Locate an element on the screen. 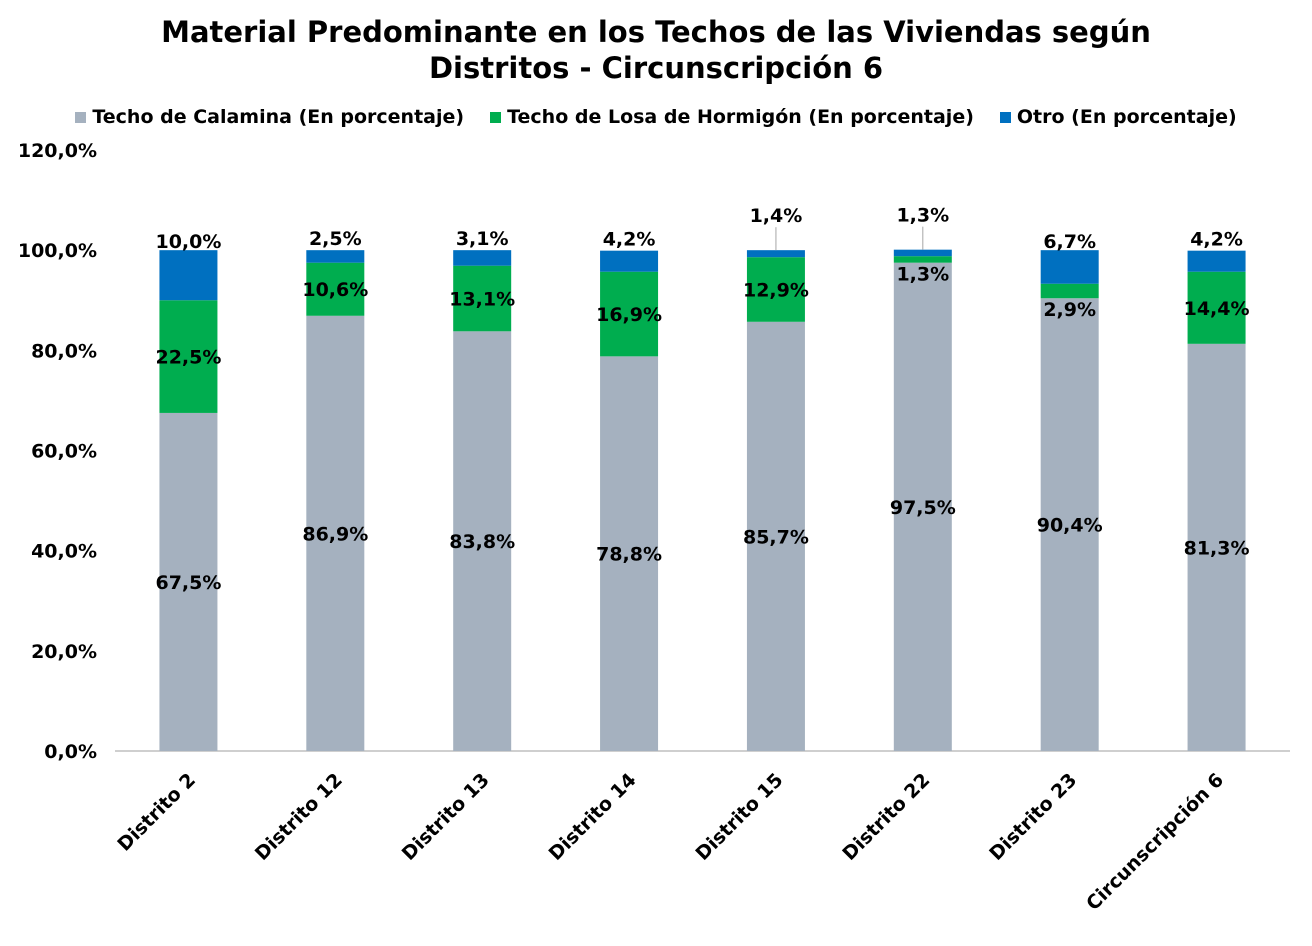 The height and width of the screenshot is (946, 1312). chart-title-line2: Distritos - Circunscripción 6 is located at coordinates (656, 68).